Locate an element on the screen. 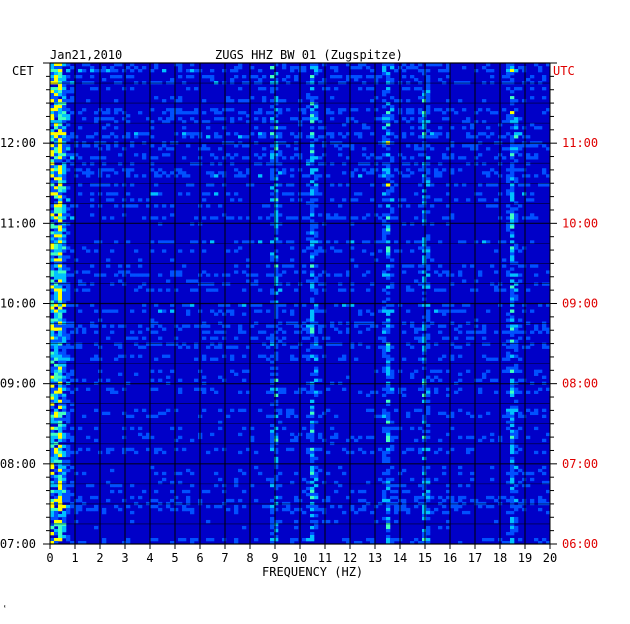 The width and height of the screenshot is (630, 624). x-tick-label: 12 is located at coordinates (350, 558).